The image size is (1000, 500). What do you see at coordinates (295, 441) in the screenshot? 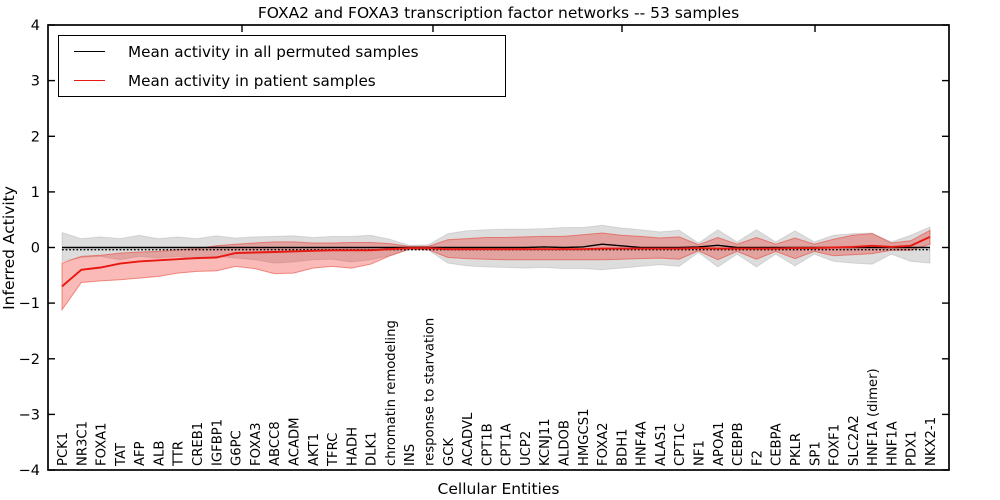
I see `x-category-label: ACADM` at bounding box center [295, 441].